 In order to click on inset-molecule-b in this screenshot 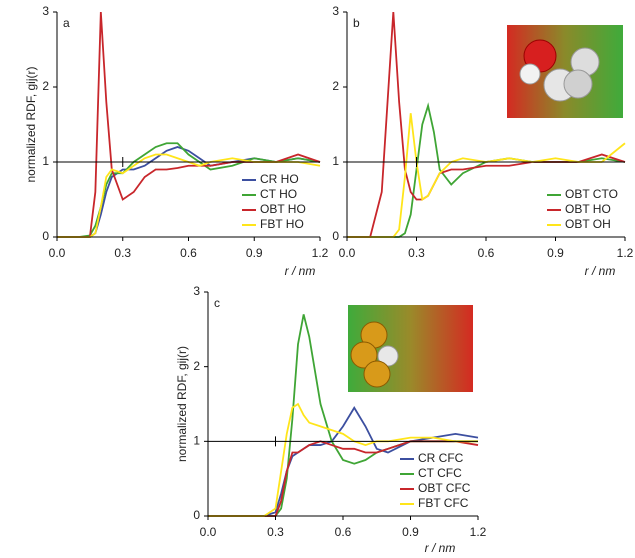, I will do `click(565, 71)`.